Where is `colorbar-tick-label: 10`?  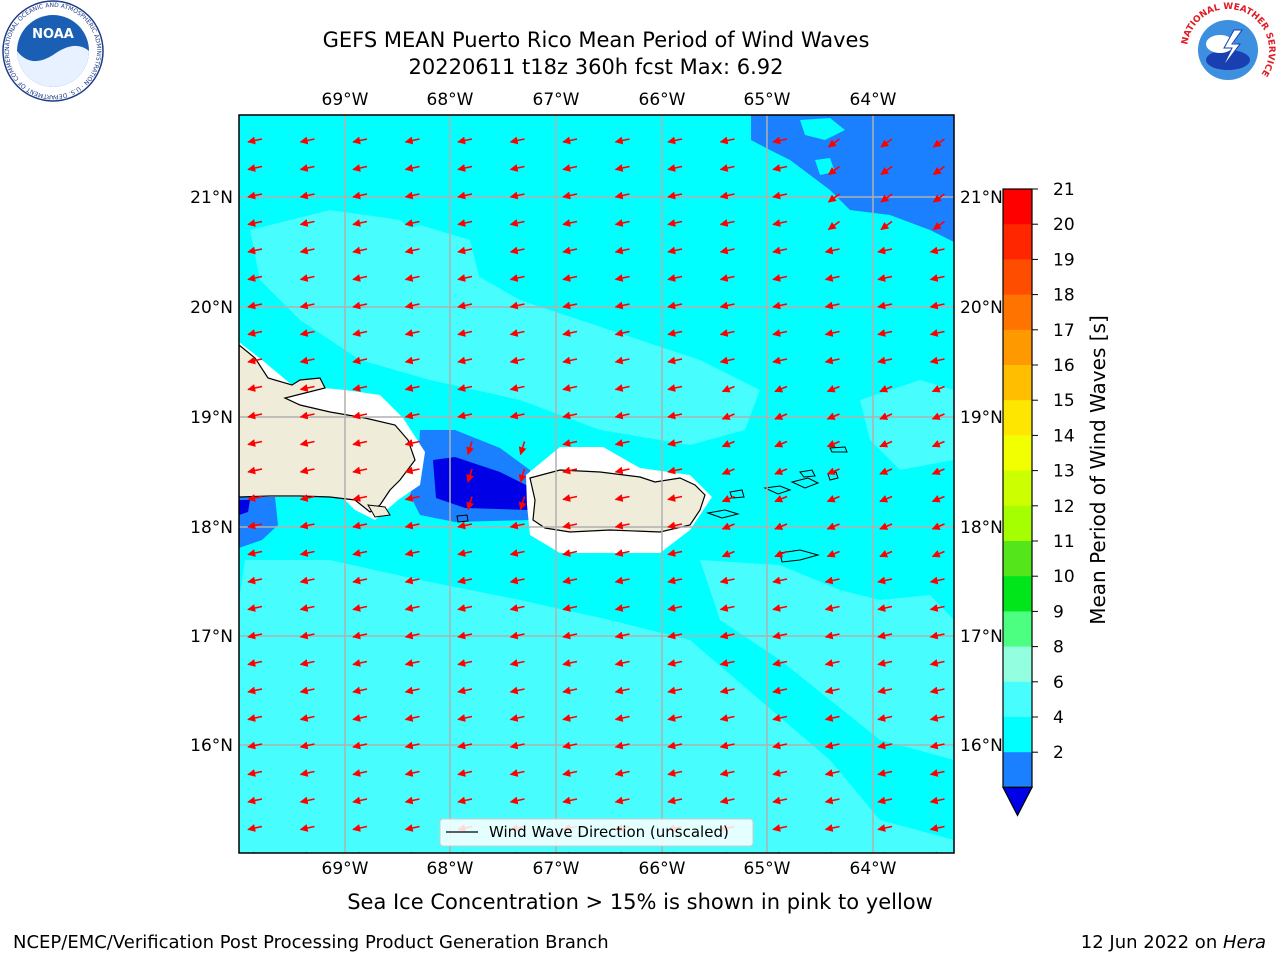 colorbar-tick-label: 10 is located at coordinates (1064, 577).